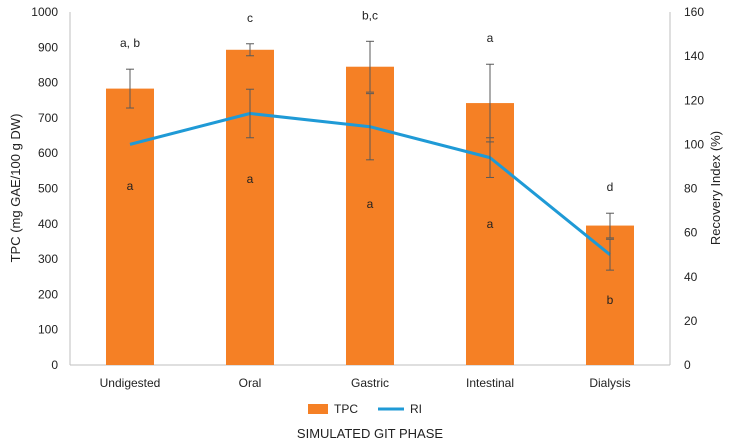 This screenshot has width=733, height=447. I want to click on y-tick-label: 800, so click(48, 83).